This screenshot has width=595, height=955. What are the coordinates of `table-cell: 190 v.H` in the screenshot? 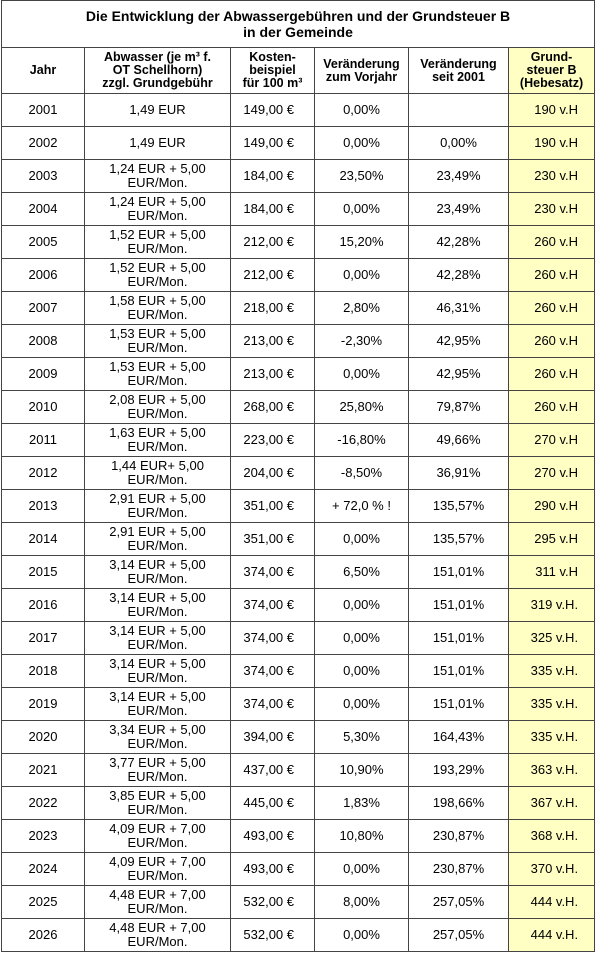 It's located at (551, 143).